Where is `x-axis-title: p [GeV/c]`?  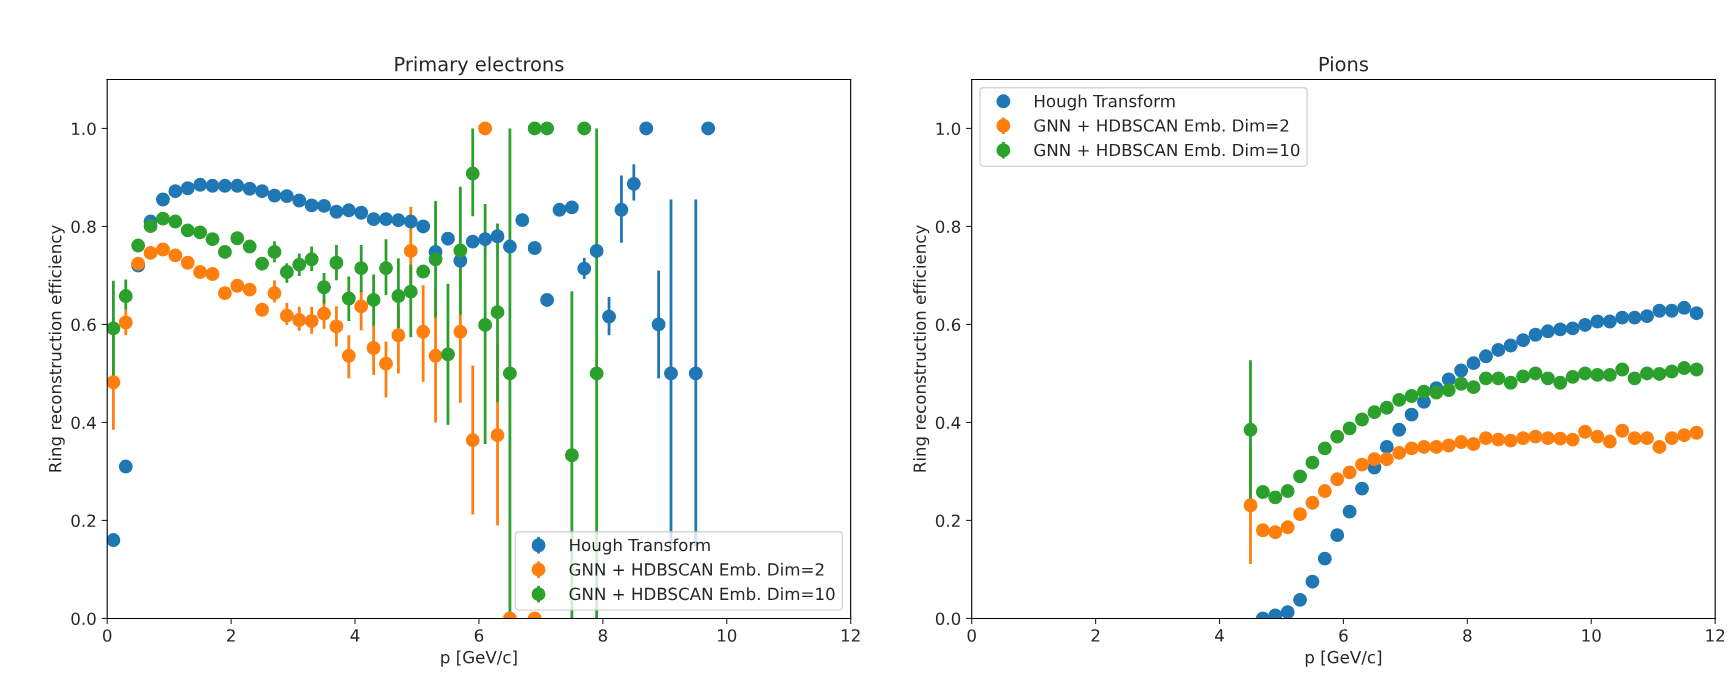
x-axis-title: p [GeV/c] is located at coordinates (1343, 658).